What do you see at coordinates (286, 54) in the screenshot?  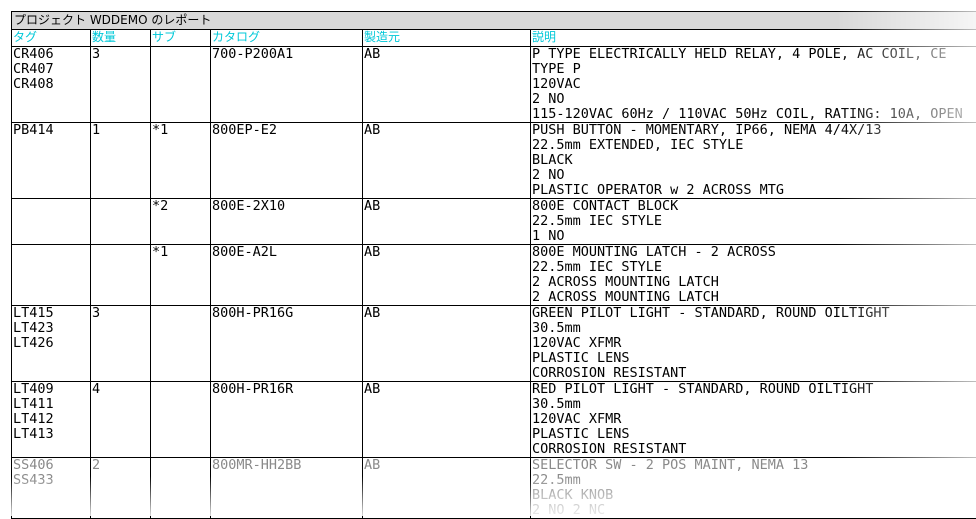 I see `catalog-text: 700-P200A1` at bounding box center [286, 54].